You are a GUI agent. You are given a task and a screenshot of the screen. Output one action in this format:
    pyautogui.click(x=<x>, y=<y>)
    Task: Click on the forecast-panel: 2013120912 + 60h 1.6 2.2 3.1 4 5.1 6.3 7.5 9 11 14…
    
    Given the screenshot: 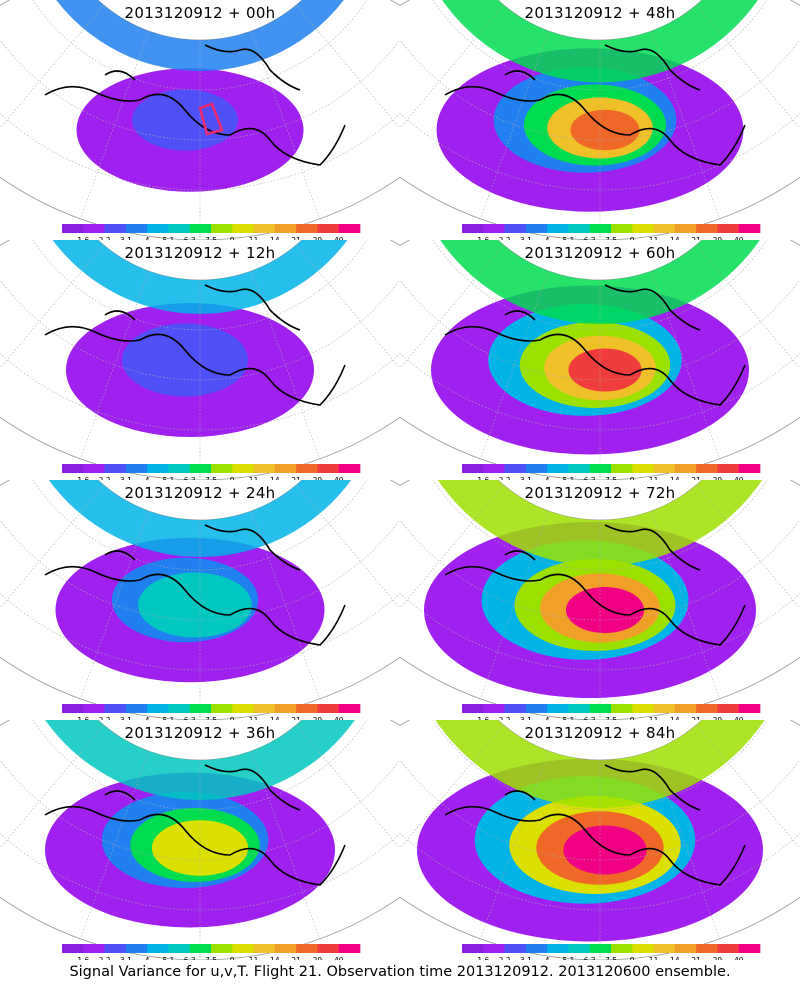 What is the action you would take?
    pyautogui.click(x=600, y=360)
    